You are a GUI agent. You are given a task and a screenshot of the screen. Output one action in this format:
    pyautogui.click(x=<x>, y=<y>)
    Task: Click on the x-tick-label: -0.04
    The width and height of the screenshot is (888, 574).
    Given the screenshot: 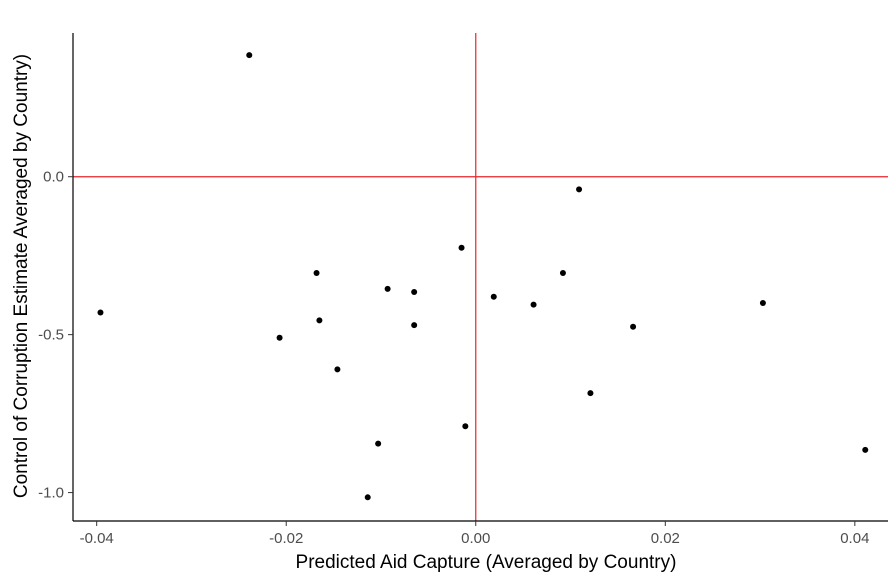 What is the action you would take?
    pyautogui.click(x=97, y=538)
    